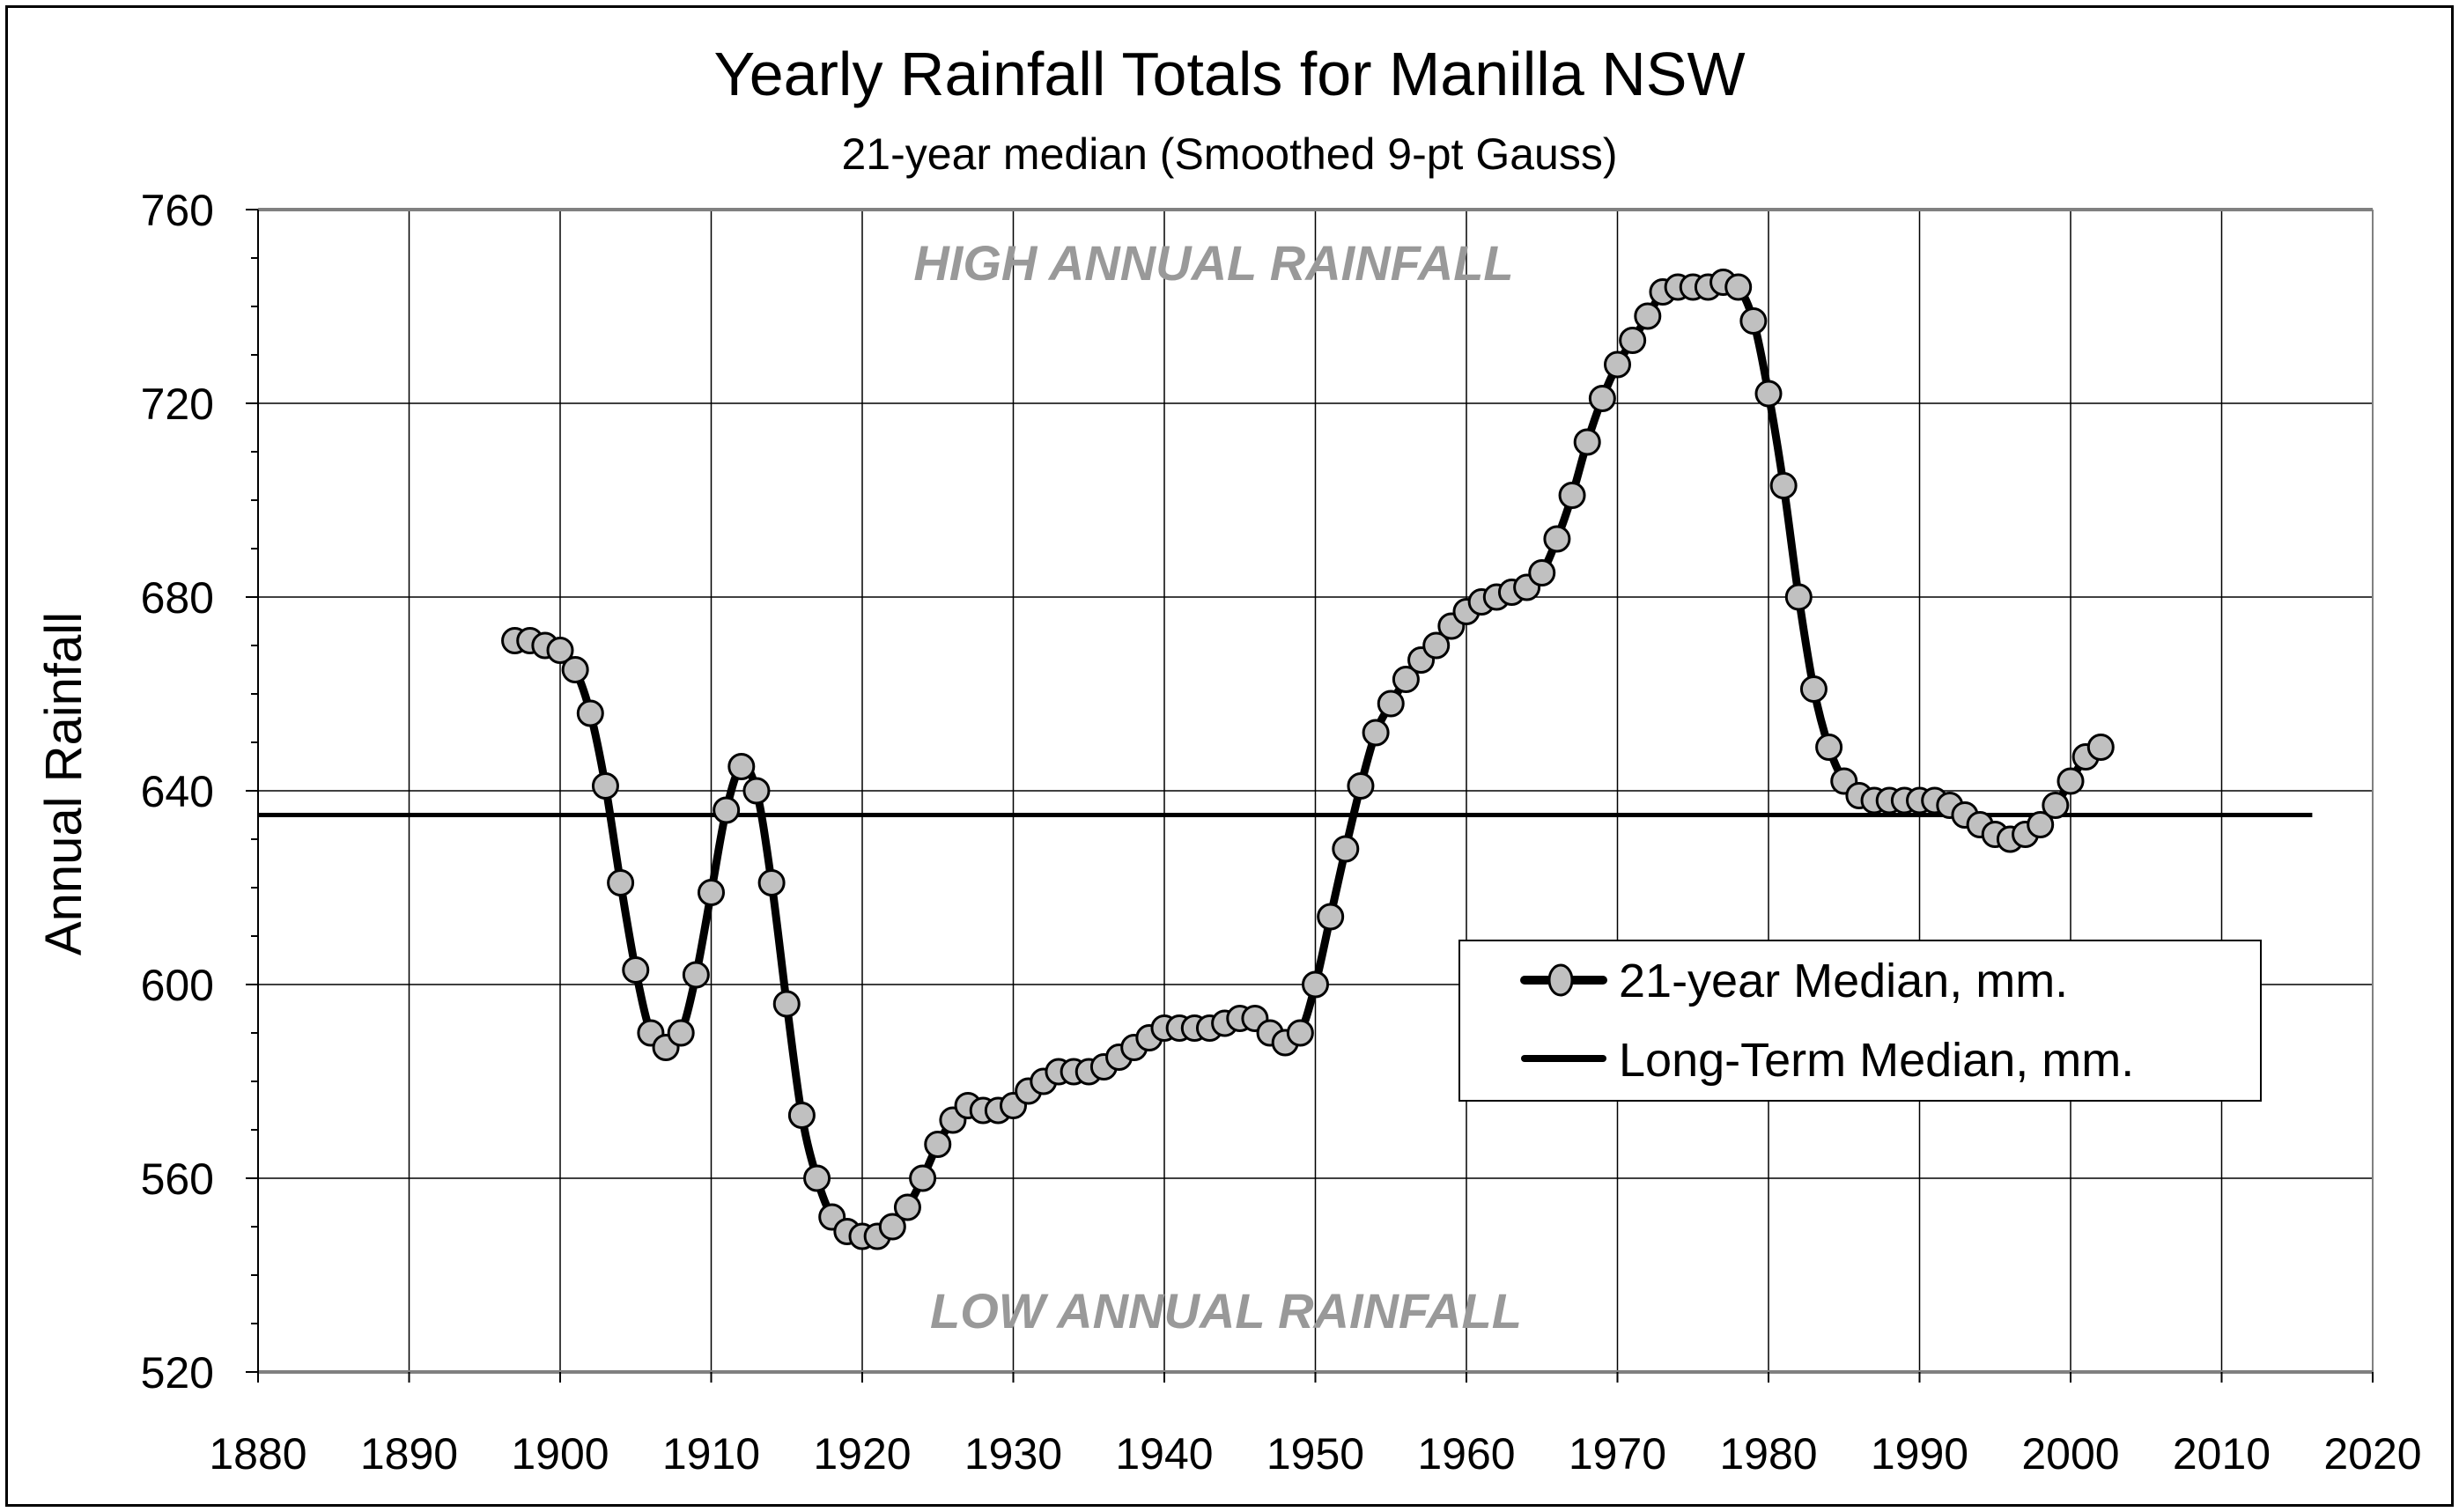 This screenshot has height=1512, width=2459. Describe the element at coordinates (177, 210) in the screenshot. I see `y-tick-label: 760` at that location.